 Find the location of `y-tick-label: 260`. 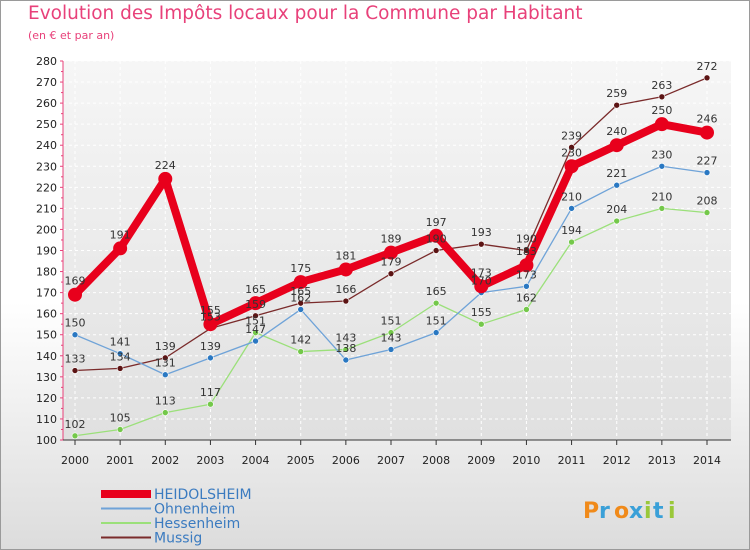

y-tick-label: 260 is located at coordinates (46, 103).